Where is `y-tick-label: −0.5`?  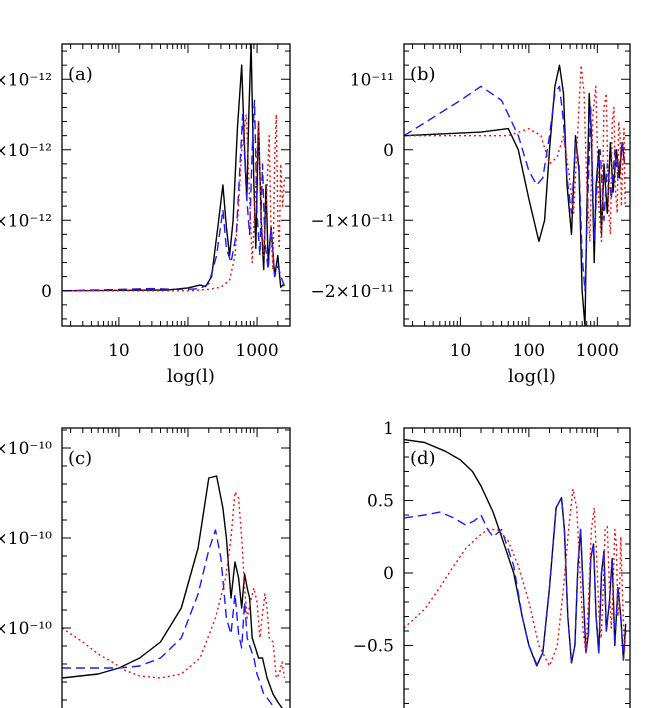
y-tick-label: −0.5 is located at coordinates (373, 647).